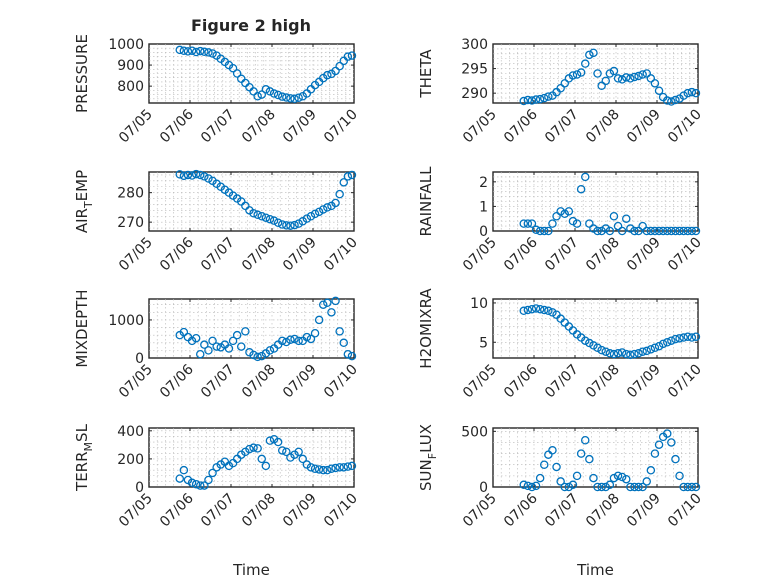 This screenshot has width=778, height=583. What do you see at coordinates (82, 328) in the screenshot?
I see `y-axis-label: MIXDEPTH` at bounding box center [82, 328].